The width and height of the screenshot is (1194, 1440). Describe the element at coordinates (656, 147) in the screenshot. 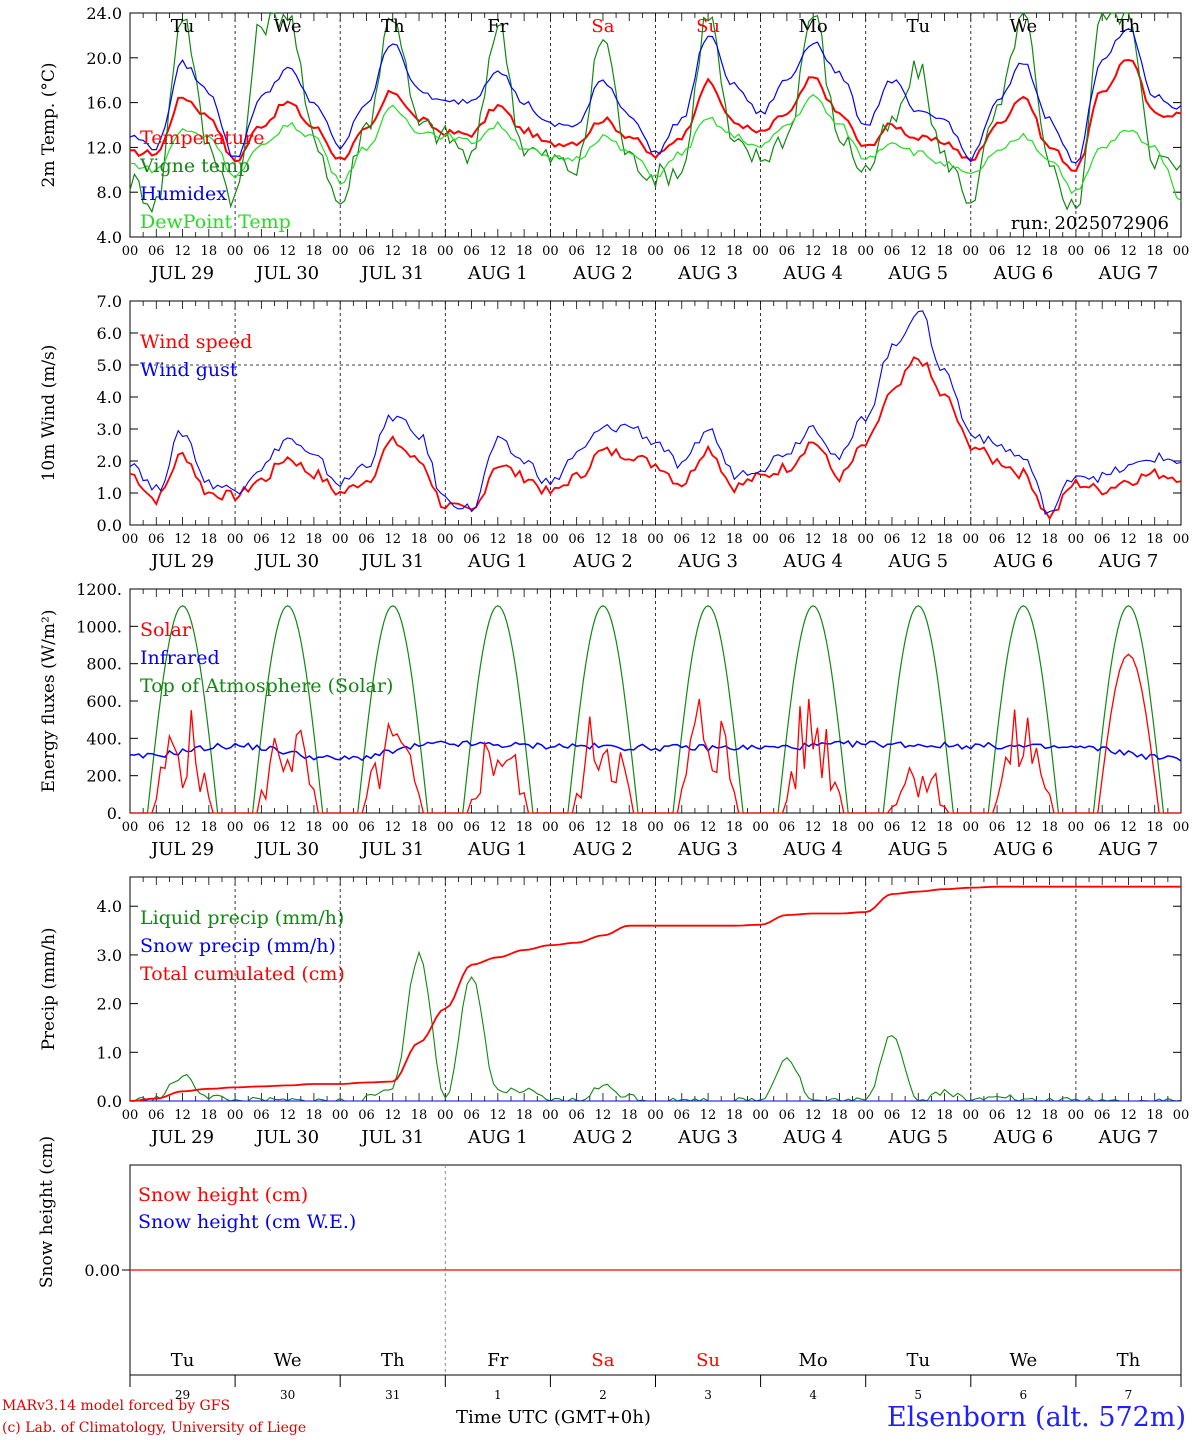

I see `series-dewpoint-temp` at that location.